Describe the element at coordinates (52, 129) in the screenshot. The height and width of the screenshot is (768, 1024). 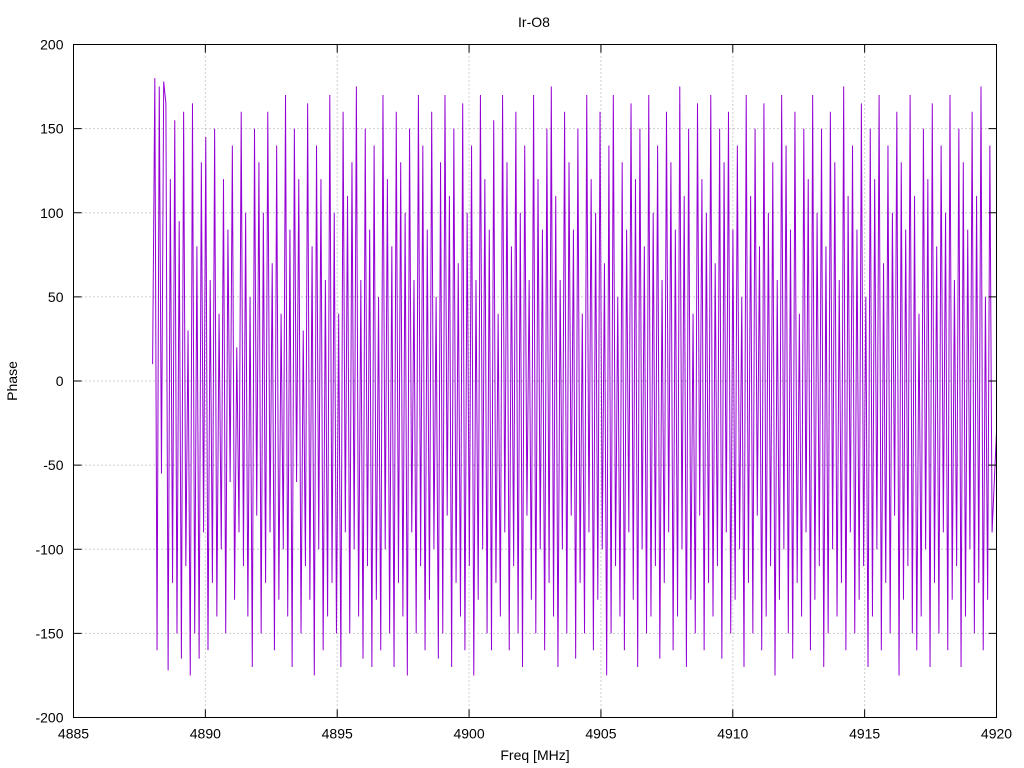
I see `y-tick-label: 150` at that location.